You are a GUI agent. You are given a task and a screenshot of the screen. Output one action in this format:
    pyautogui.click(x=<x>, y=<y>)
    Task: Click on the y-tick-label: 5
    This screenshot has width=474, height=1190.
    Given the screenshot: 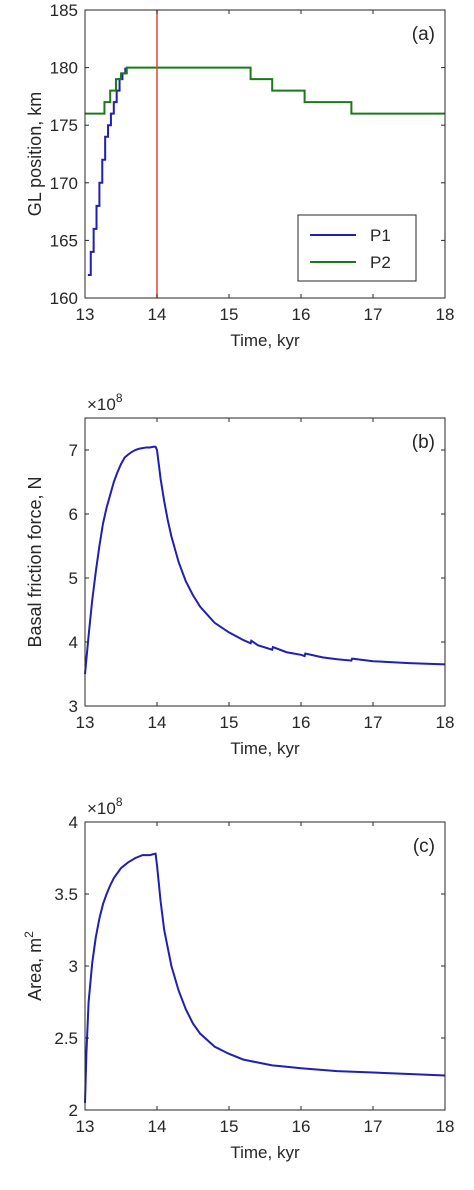 What is the action you would take?
    pyautogui.click(x=73, y=578)
    